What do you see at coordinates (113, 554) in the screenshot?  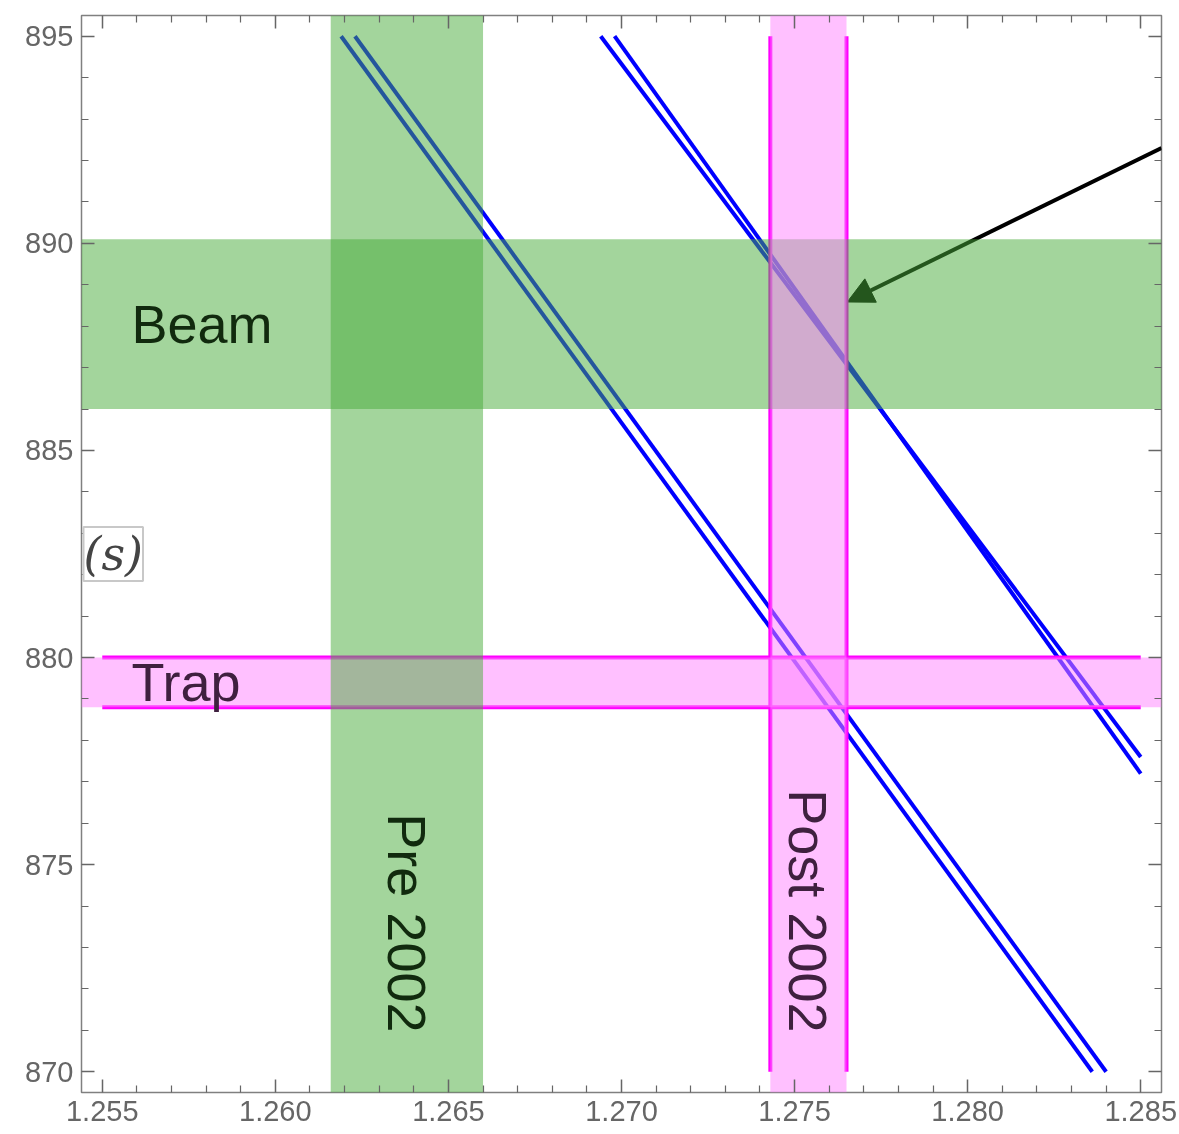 I see `y-axis-title: (s)` at bounding box center [113, 554].